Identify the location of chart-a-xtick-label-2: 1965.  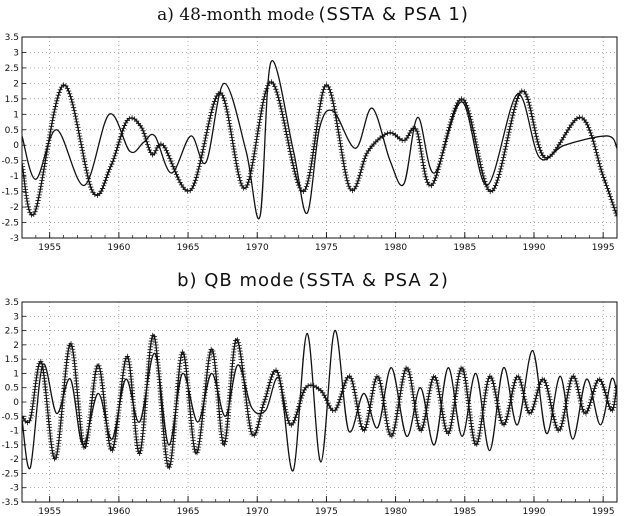
(188, 248).